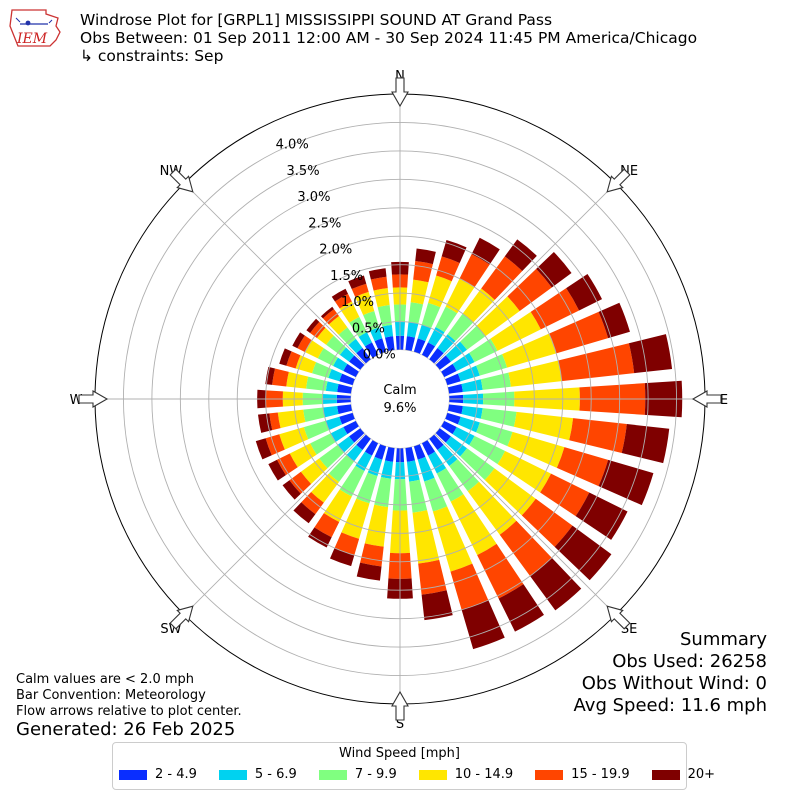 The image size is (800, 800). What do you see at coordinates (400, 76) in the screenshot?
I see `compass-label-N: N` at bounding box center [400, 76].